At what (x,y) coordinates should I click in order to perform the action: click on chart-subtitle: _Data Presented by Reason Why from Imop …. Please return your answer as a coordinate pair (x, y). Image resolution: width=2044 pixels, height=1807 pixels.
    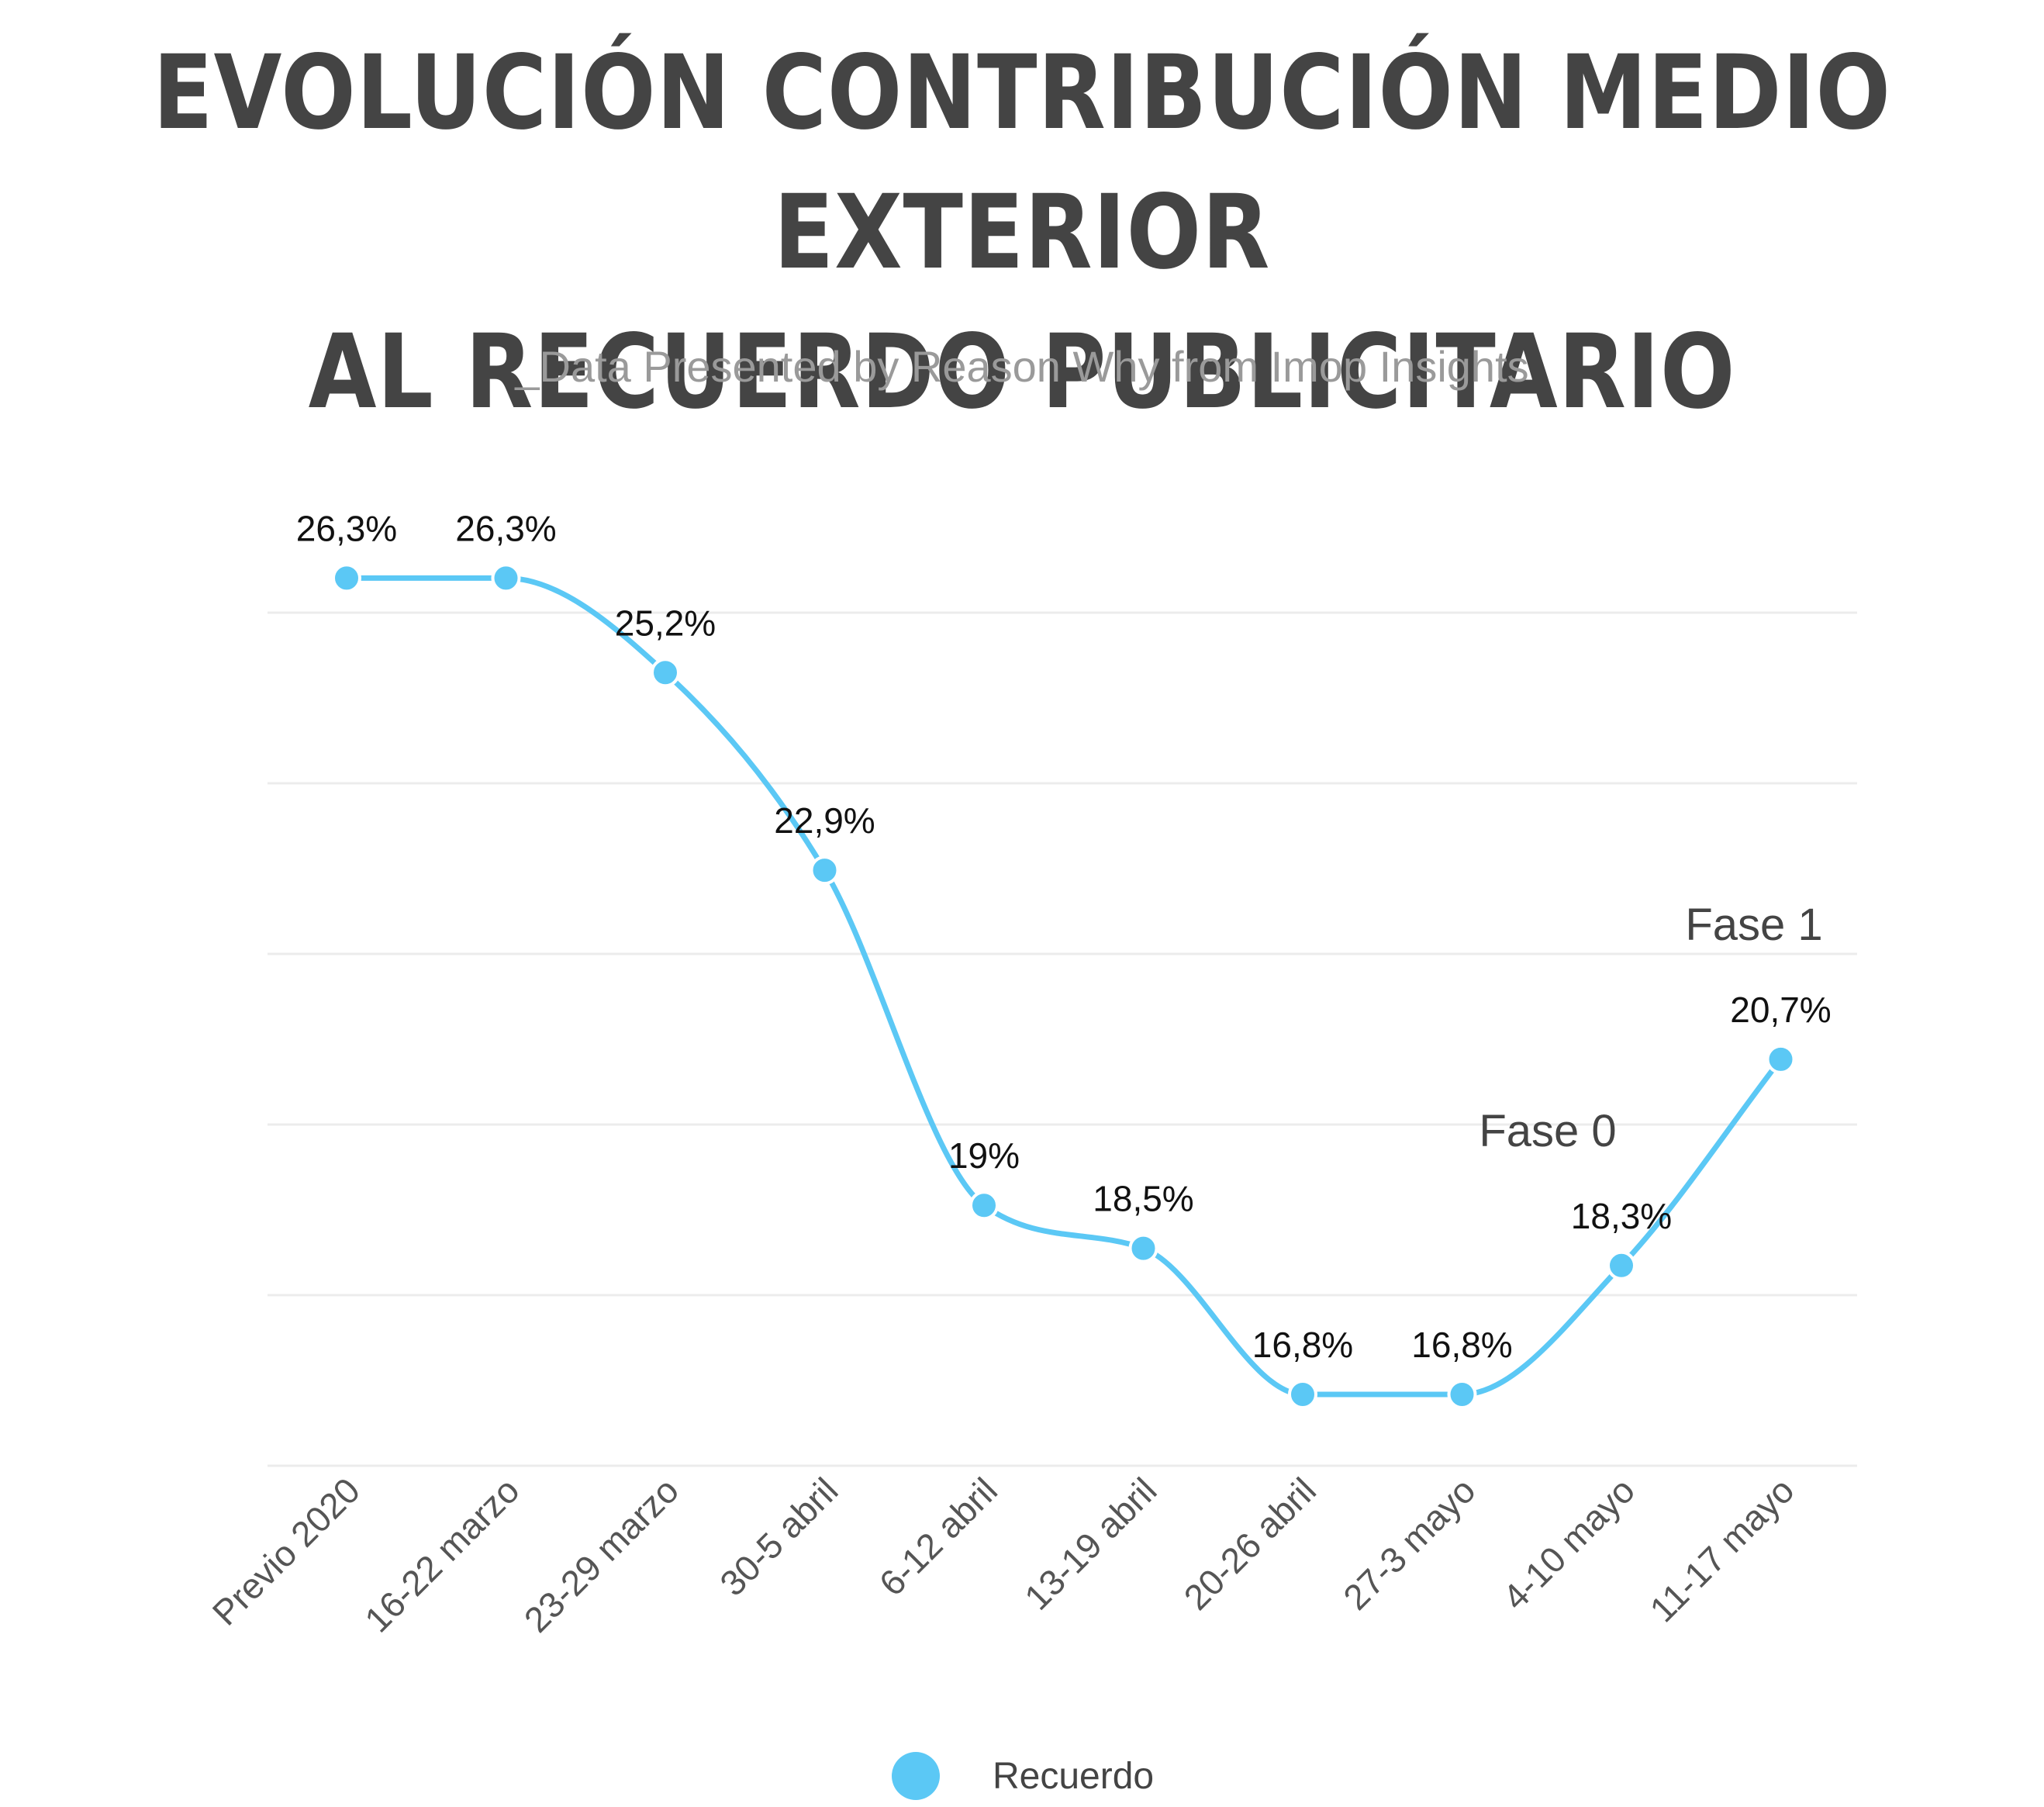
    Looking at the image, I should click on (1022, 366).